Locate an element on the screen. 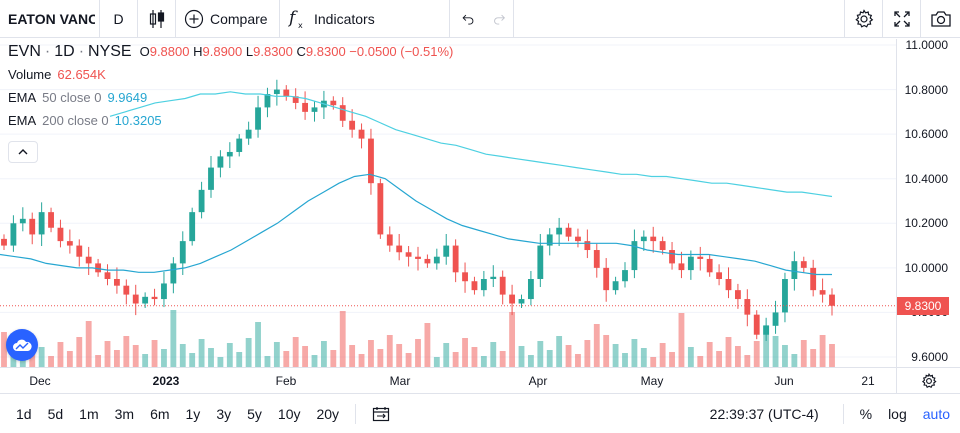 This screenshot has width=960, height=433. high-value: 9.8900 is located at coordinates (222, 51).